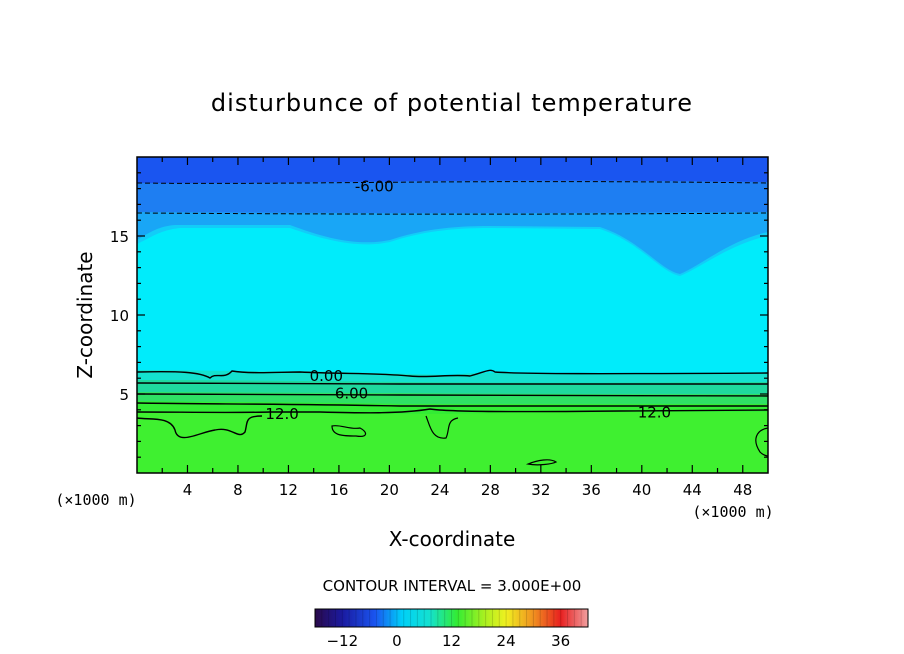  I want to click on y-tick-label: 15, so click(119, 237).